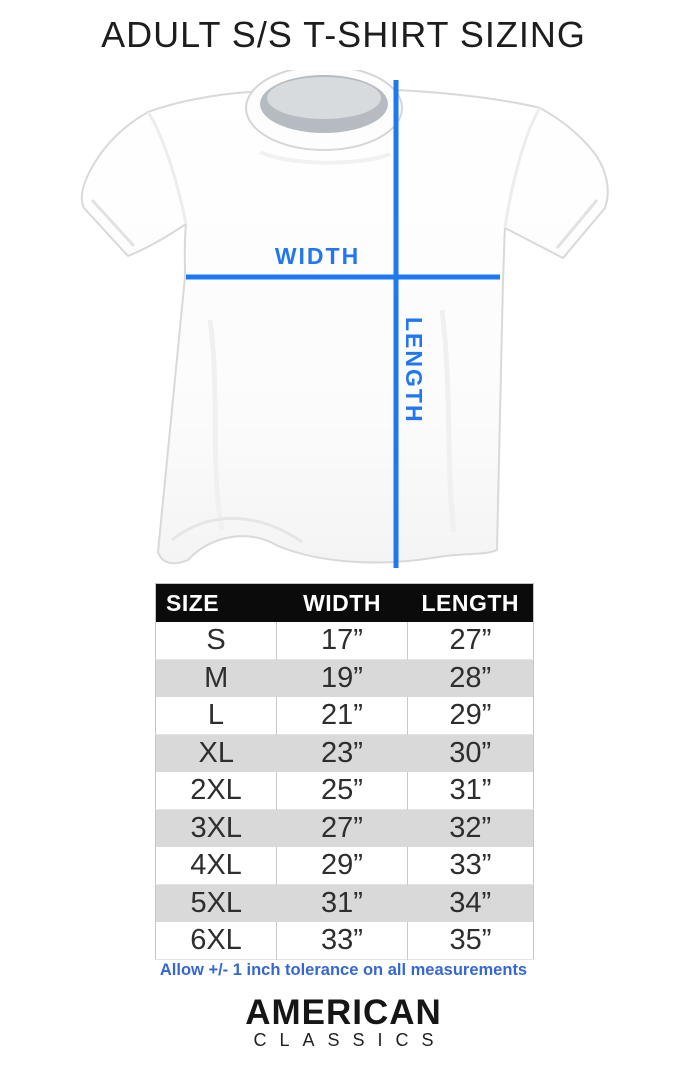 This screenshot has height=1080, width=687. I want to click on table-row: 5XL 31” 34”, so click(344, 903).